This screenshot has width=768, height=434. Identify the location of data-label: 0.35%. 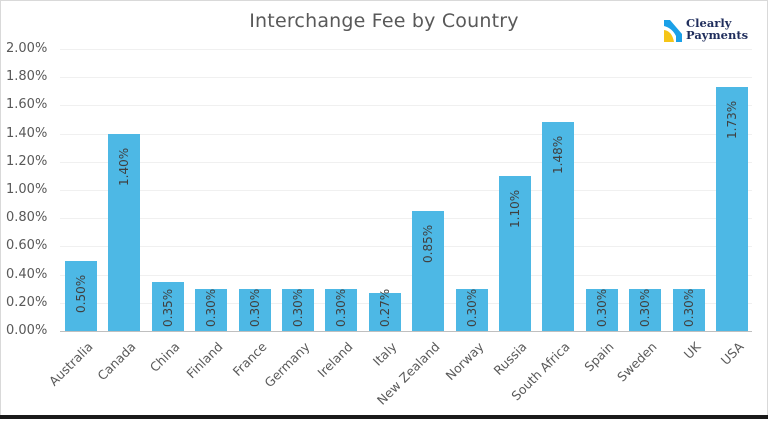
(167, 307).